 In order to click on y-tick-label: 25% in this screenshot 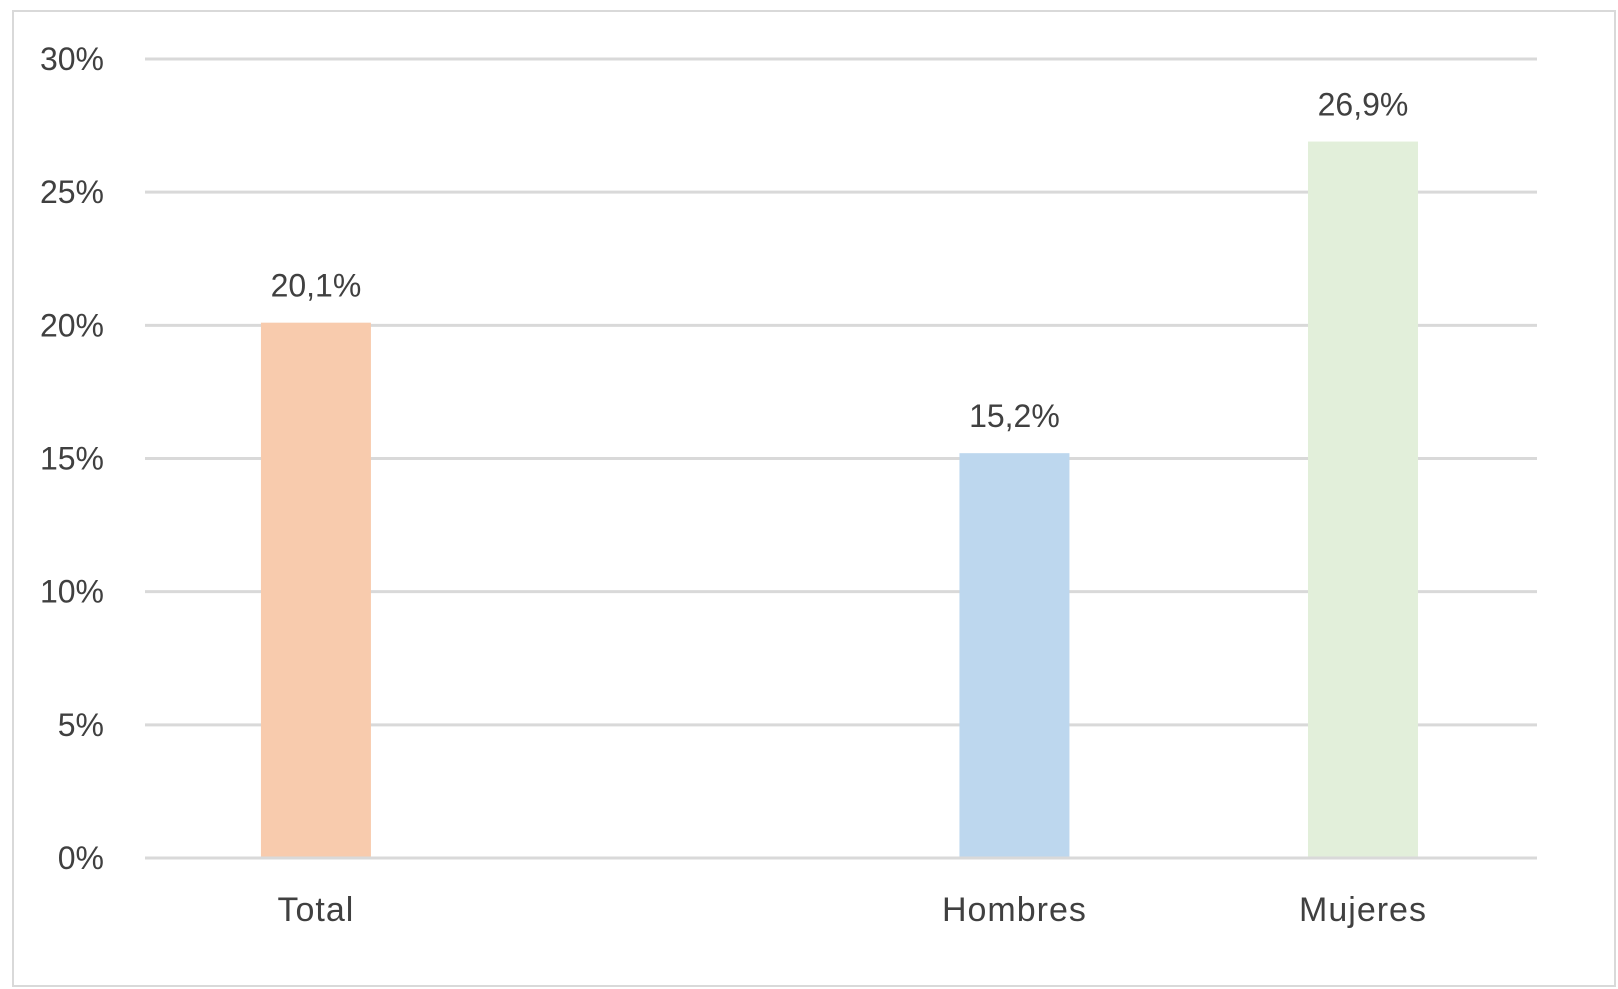, I will do `click(72, 192)`.